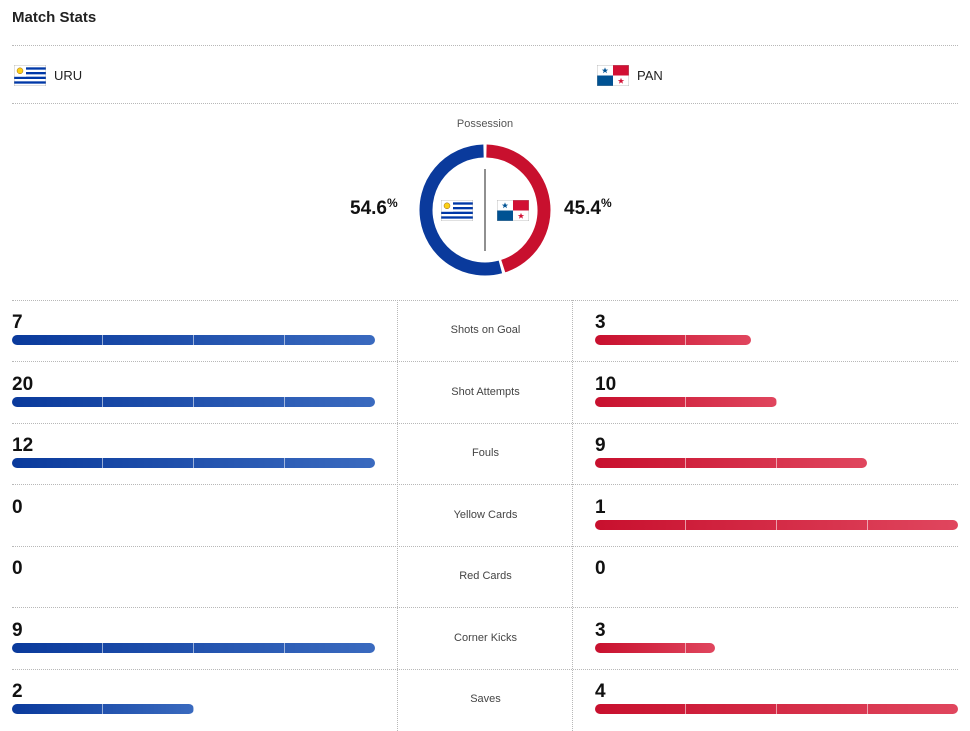 The height and width of the screenshot is (731, 970). I want to click on stat-row: 0 Red Cards 0, so click(485, 577).